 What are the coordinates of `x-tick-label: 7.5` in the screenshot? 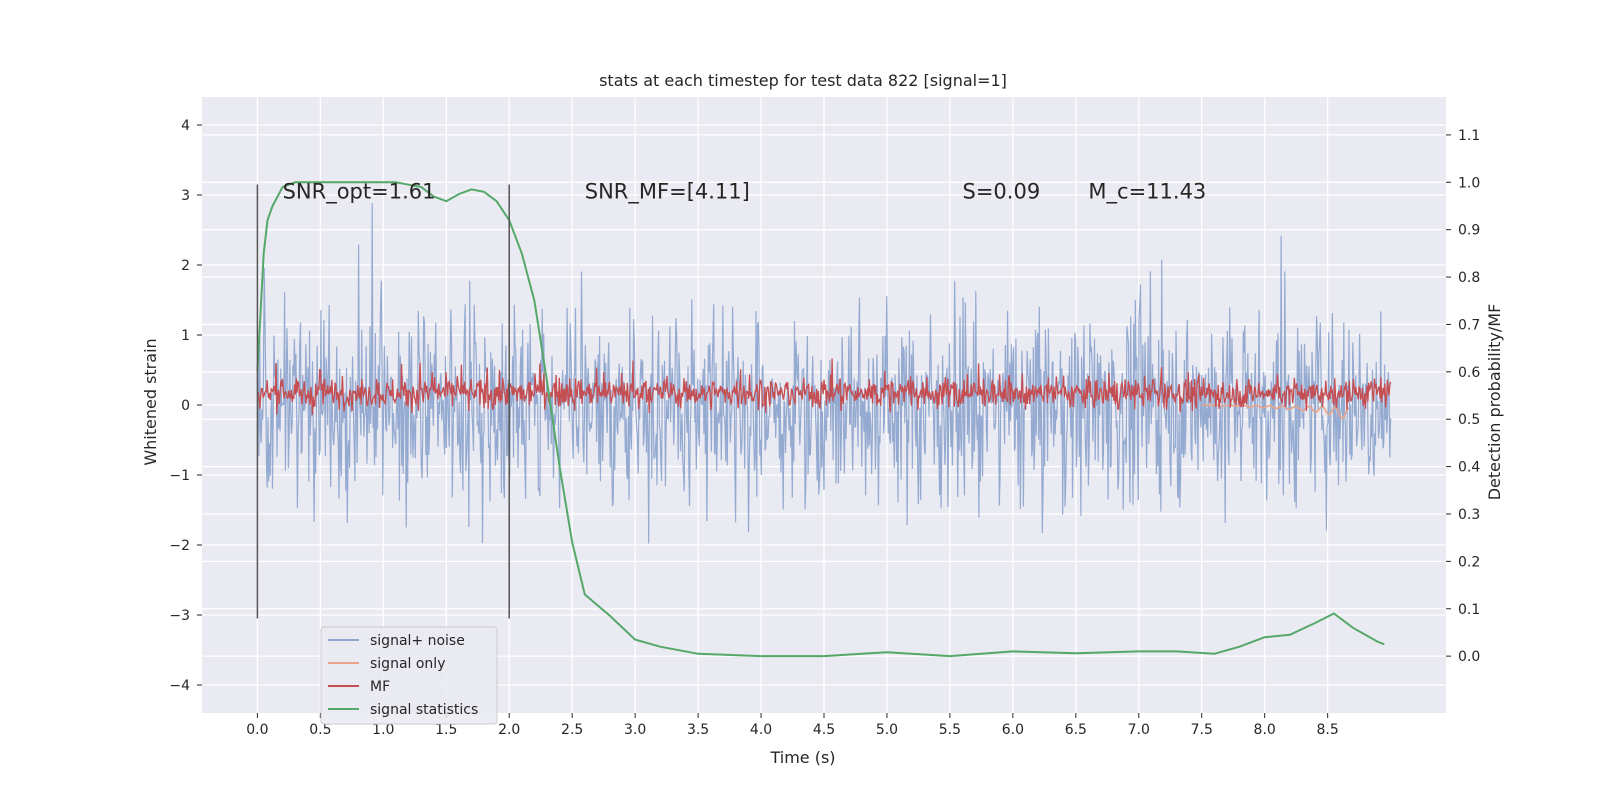 It's located at (1202, 730).